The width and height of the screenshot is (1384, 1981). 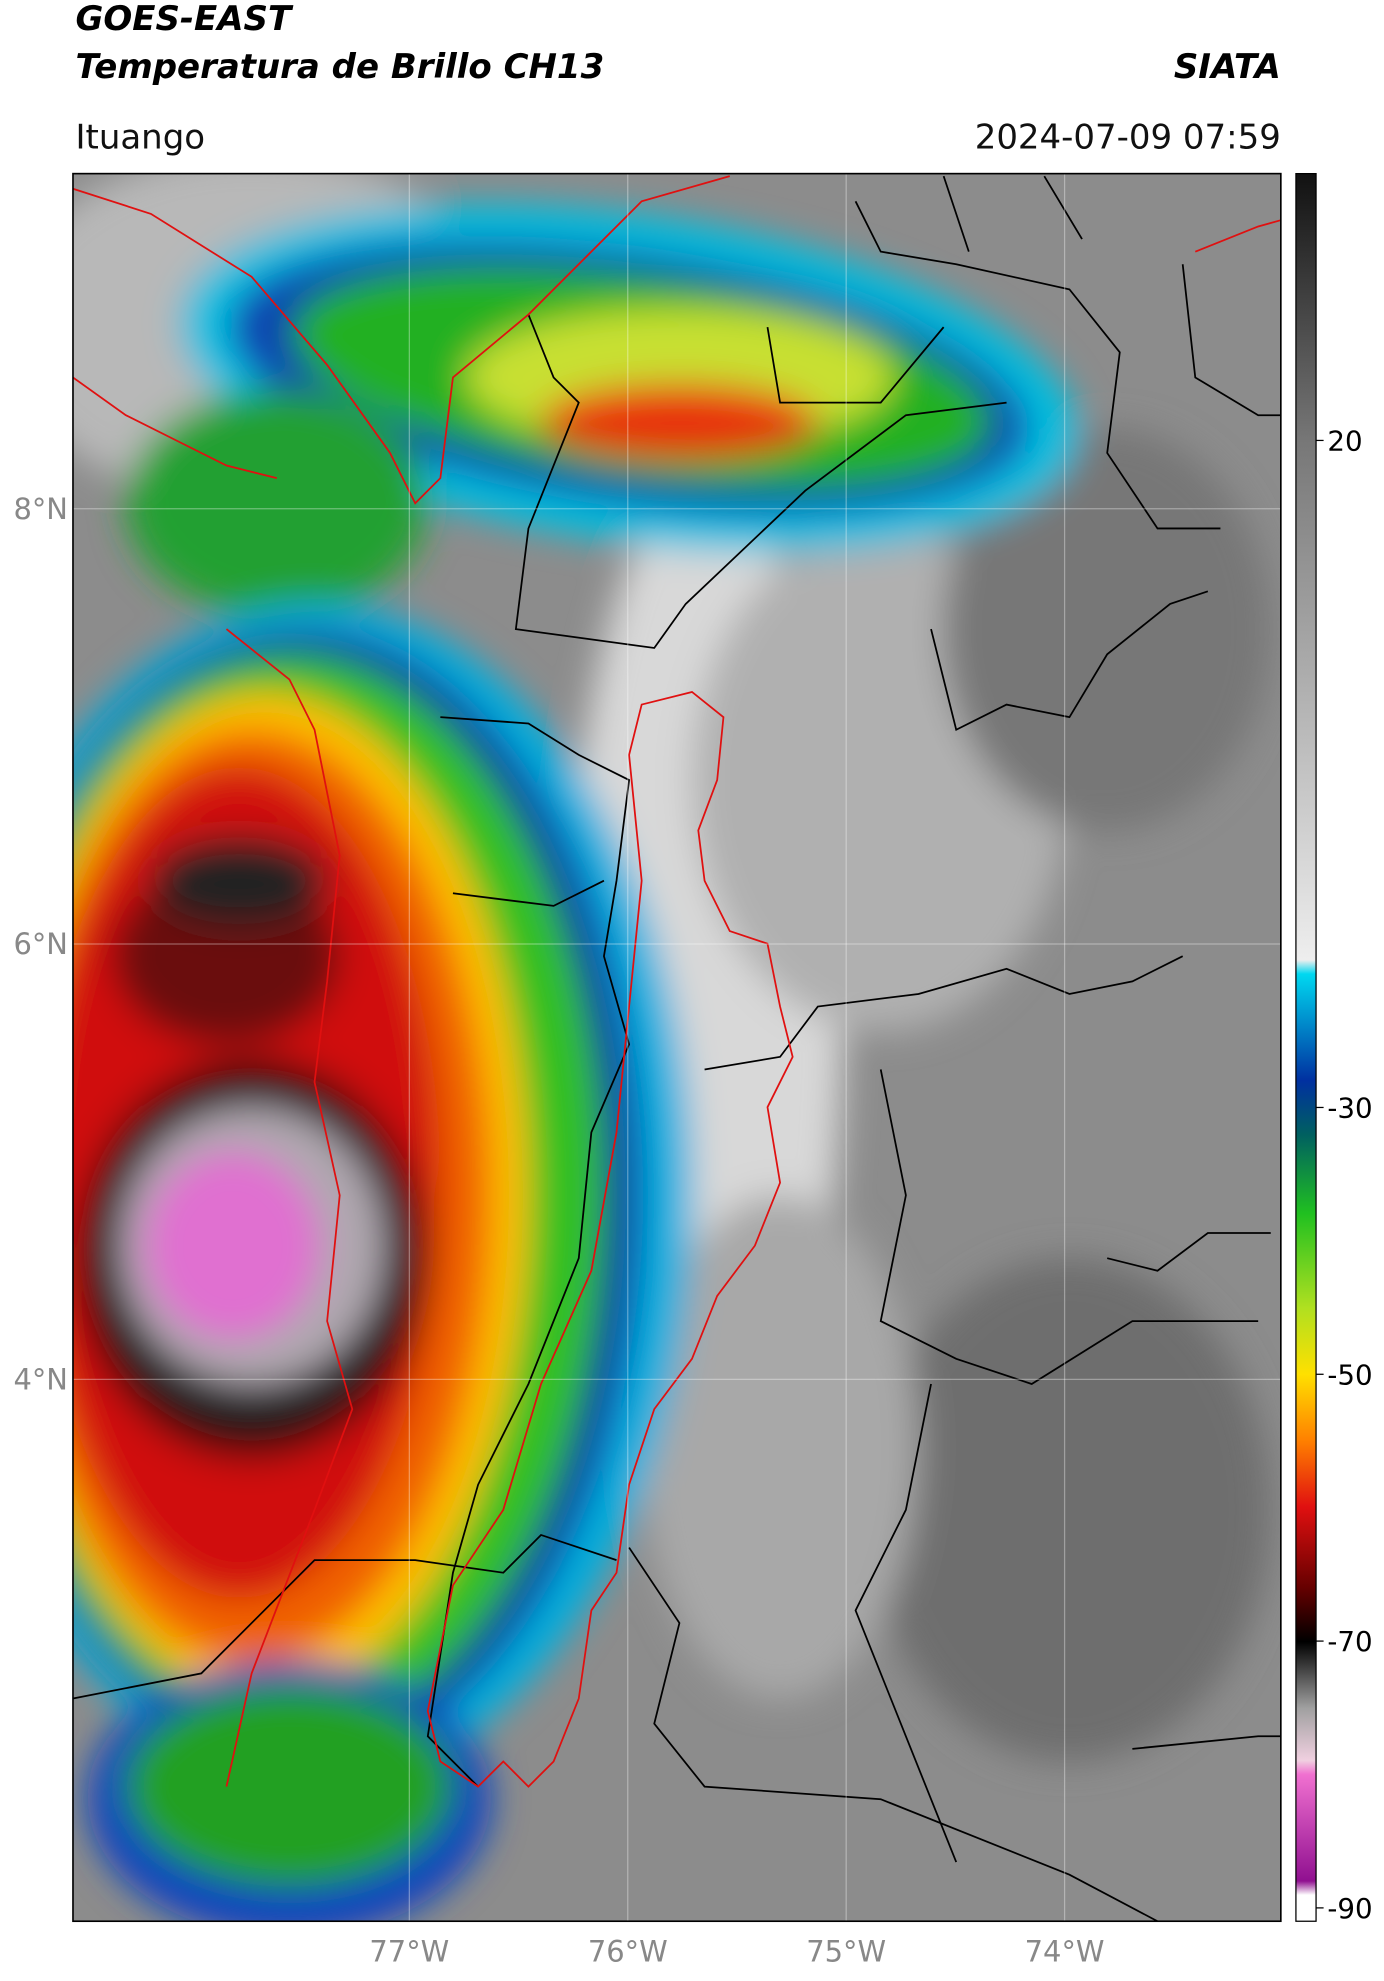 I want to click on lat-label: 6°N, so click(x=40, y=944).